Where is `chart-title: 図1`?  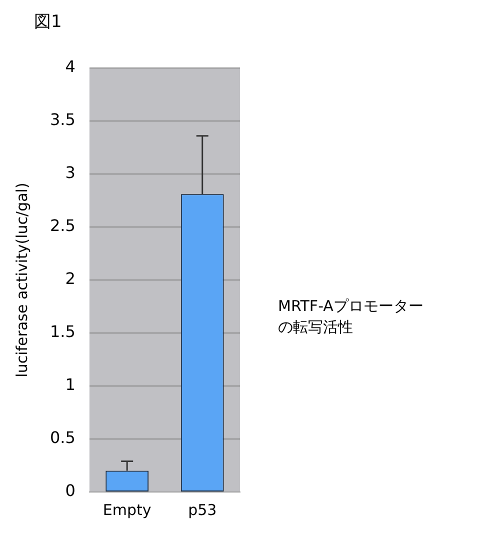 chart-title: 図1 is located at coordinates (48, 22).